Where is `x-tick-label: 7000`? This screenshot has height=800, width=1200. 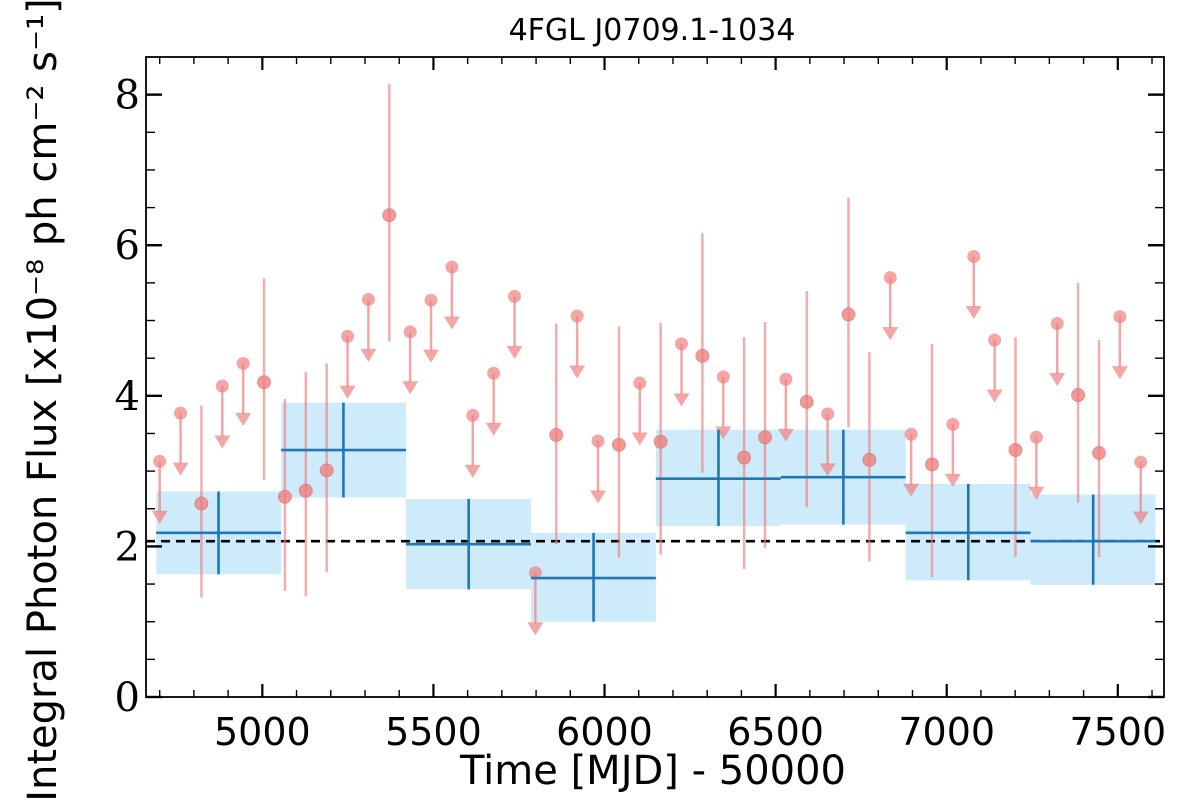
x-tick-label: 7000 is located at coordinates (946, 732).